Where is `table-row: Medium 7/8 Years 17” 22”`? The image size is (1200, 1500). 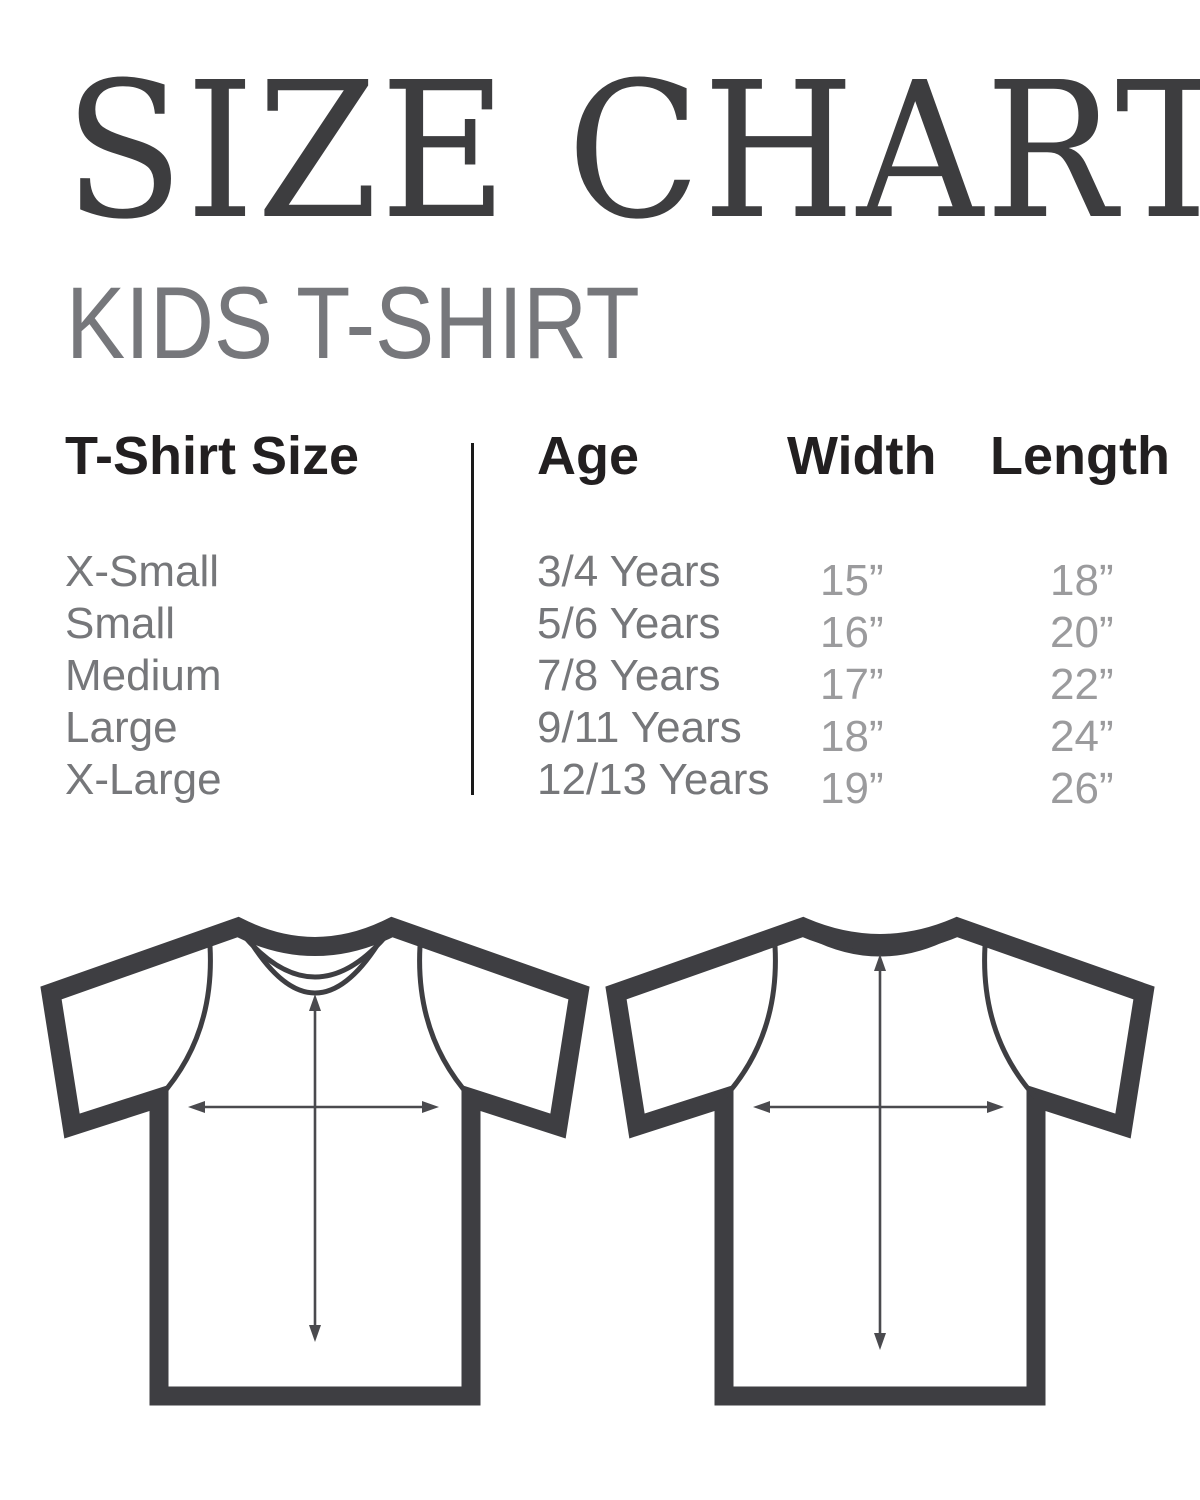
table-row: Medium 7/8 Years 17” 22” is located at coordinates (600, 679).